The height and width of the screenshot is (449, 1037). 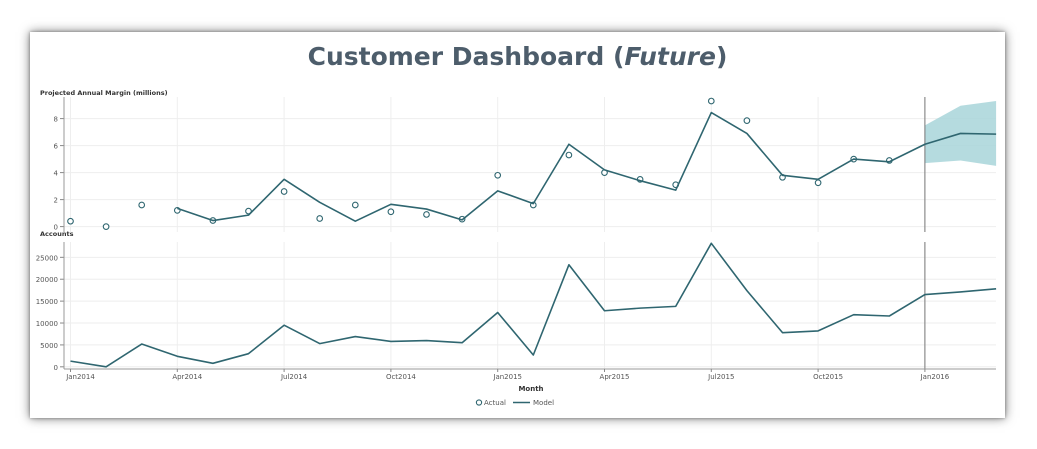 I want to click on x-tick-label: Apr2014, so click(x=187, y=377).